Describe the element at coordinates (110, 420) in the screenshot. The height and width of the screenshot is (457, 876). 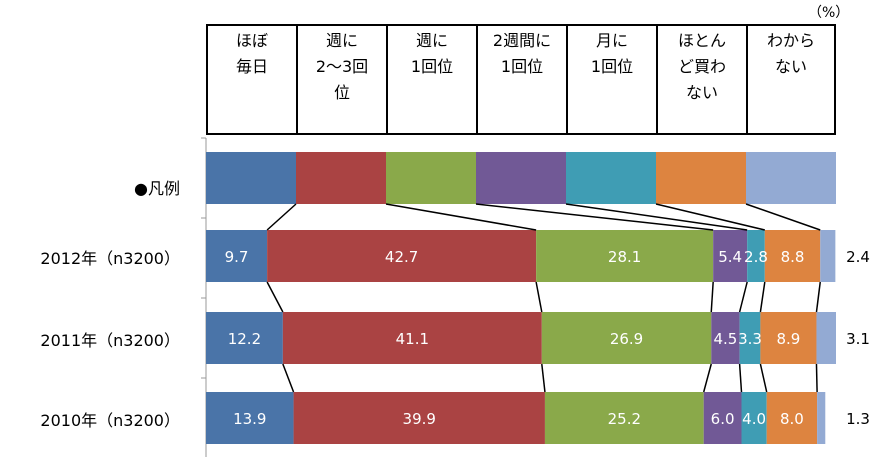
I see `row-label-3: 2010年（n3200）` at that location.